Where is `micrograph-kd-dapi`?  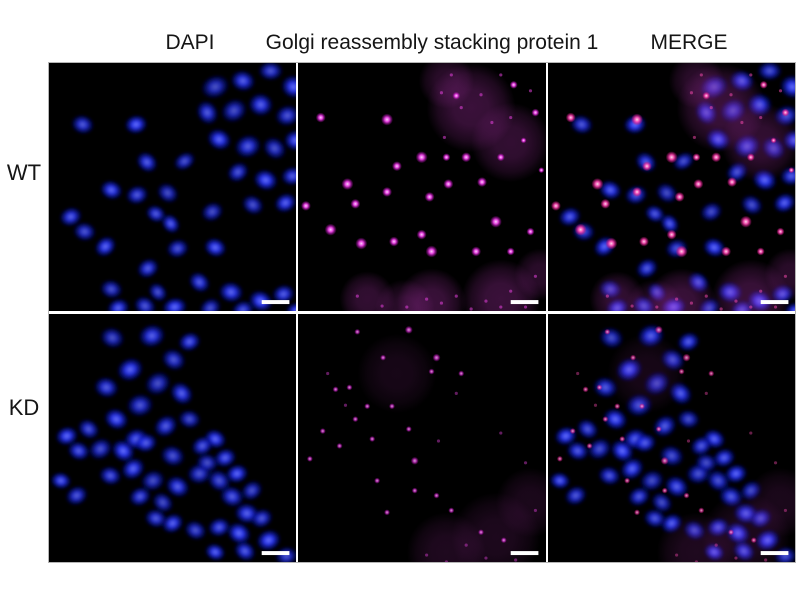 micrograph-kd-dapi is located at coordinates (173, 438).